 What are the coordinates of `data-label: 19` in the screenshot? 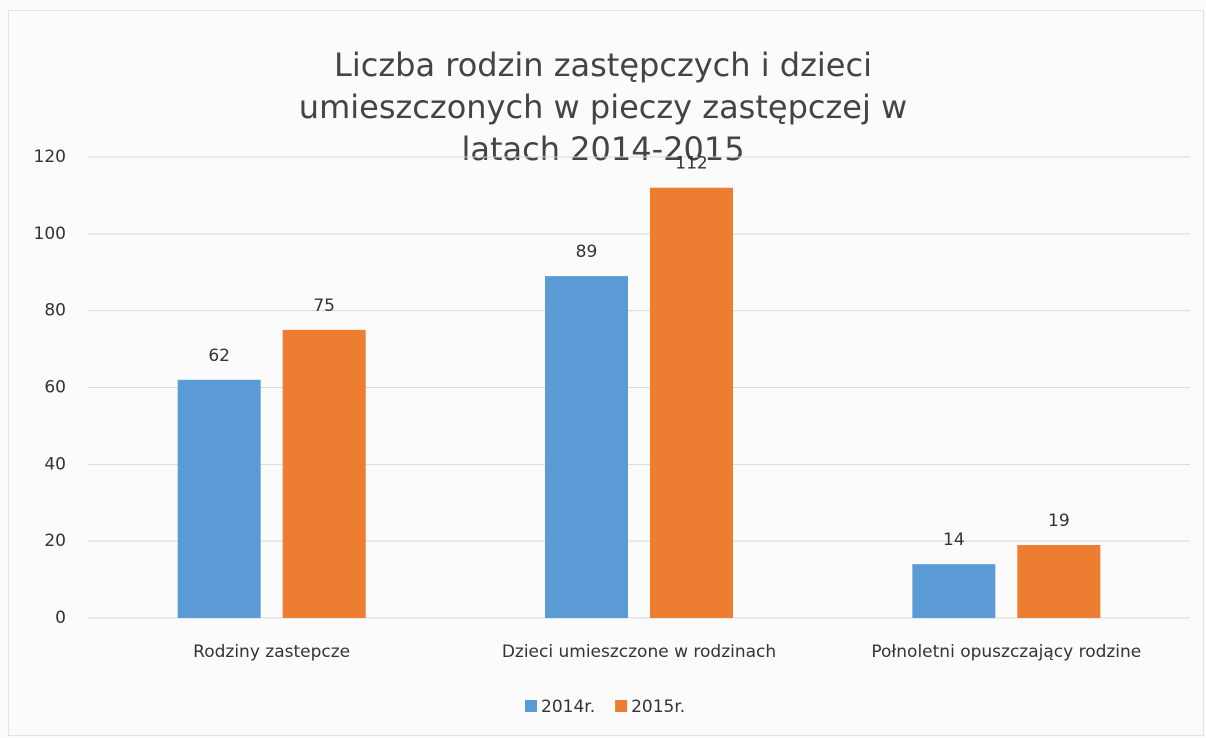 It's located at (1059, 521).